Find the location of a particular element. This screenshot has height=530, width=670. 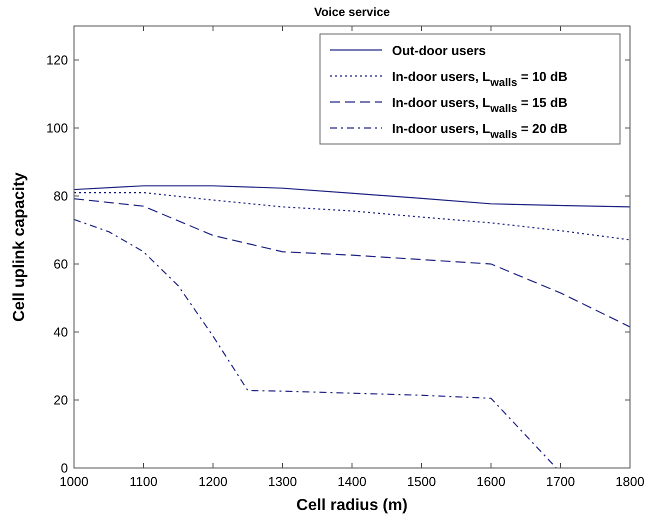

y-axis-title: Cell uplink capacity is located at coordinates (19, 247).